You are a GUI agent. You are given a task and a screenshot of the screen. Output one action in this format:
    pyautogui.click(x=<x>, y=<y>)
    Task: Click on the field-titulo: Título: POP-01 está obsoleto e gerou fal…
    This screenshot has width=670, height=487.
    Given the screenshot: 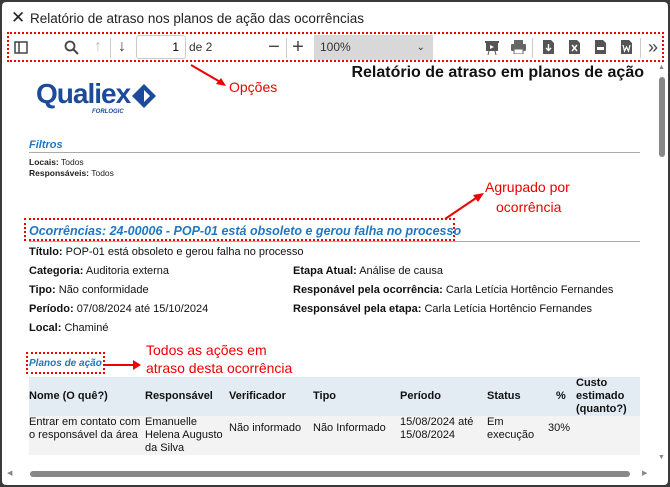 What is the action you would take?
    pyautogui.click(x=166, y=252)
    